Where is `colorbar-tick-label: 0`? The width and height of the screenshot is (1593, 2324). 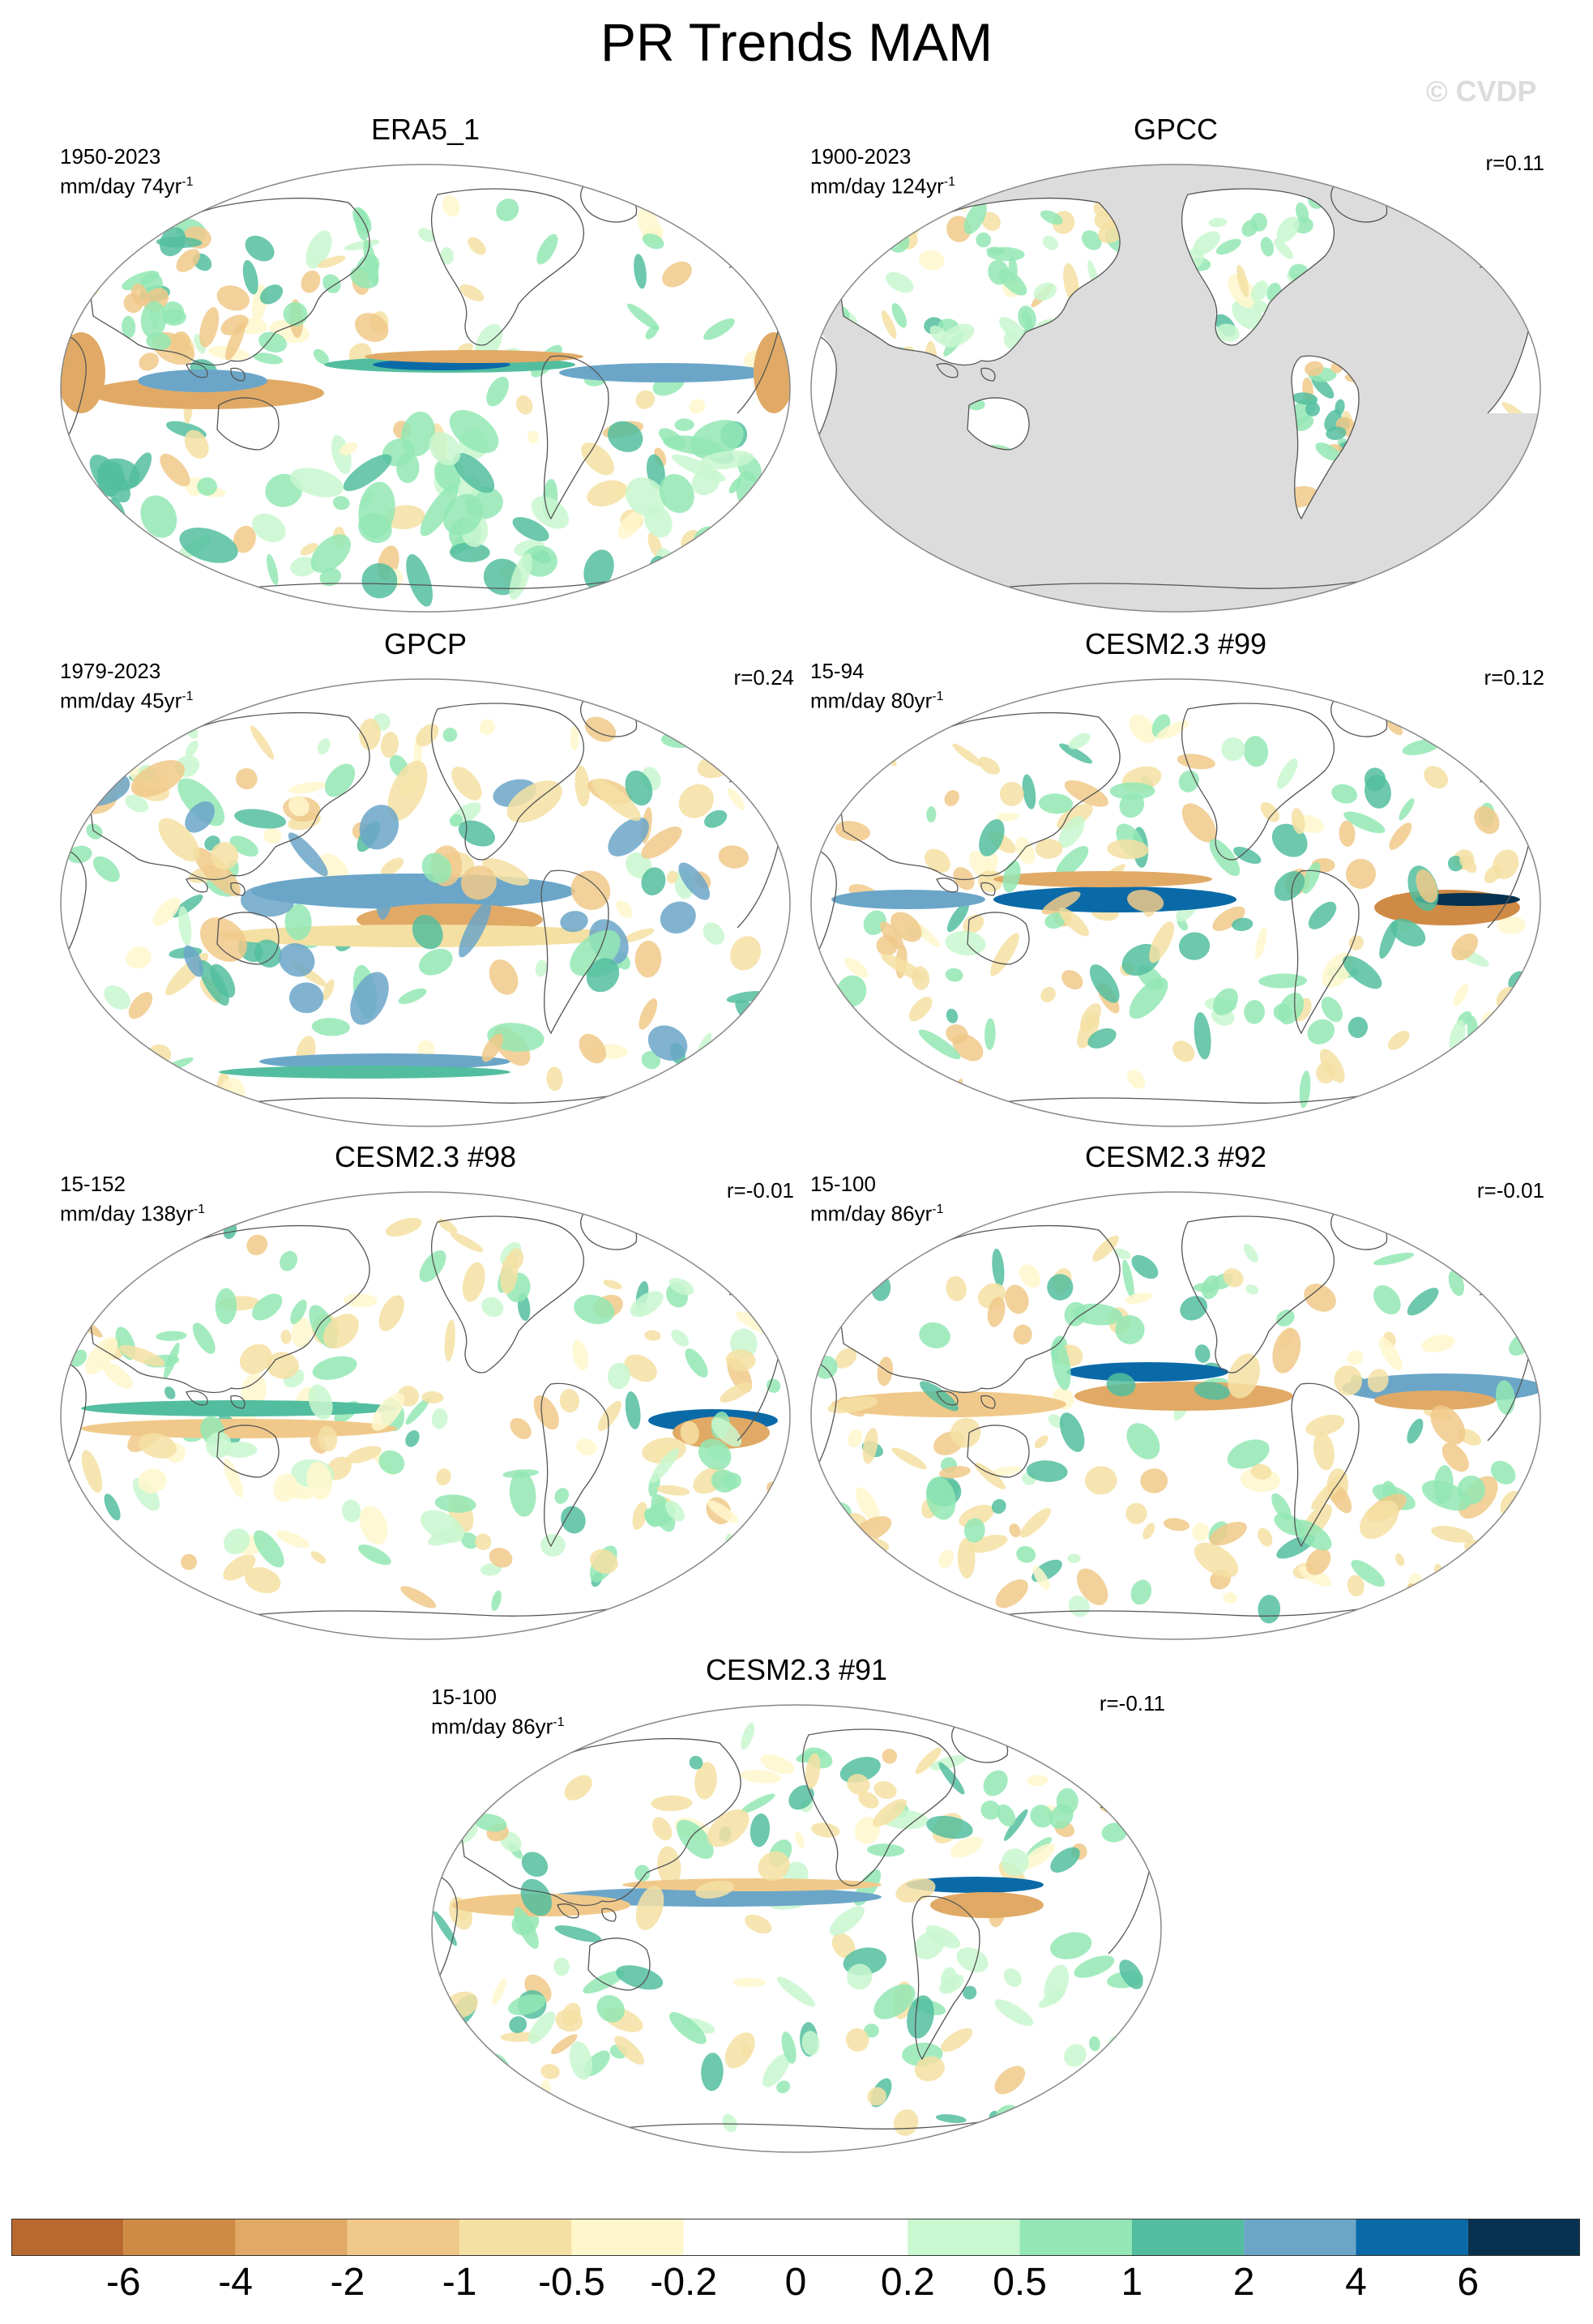
colorbar-tick-label: 0 is located at coordinates (795, 2282).